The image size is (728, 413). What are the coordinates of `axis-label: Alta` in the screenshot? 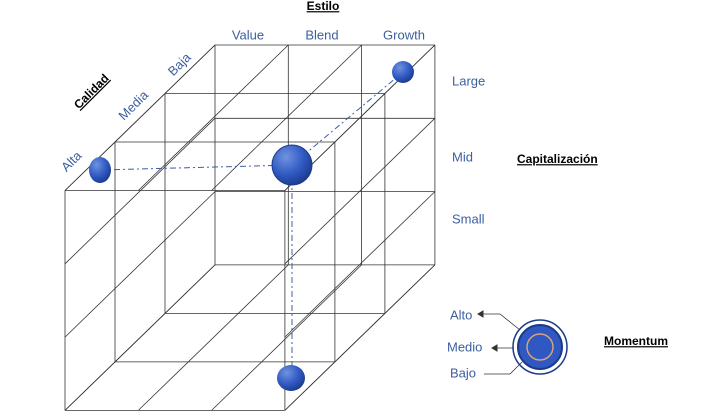 It's located at (71, 160).